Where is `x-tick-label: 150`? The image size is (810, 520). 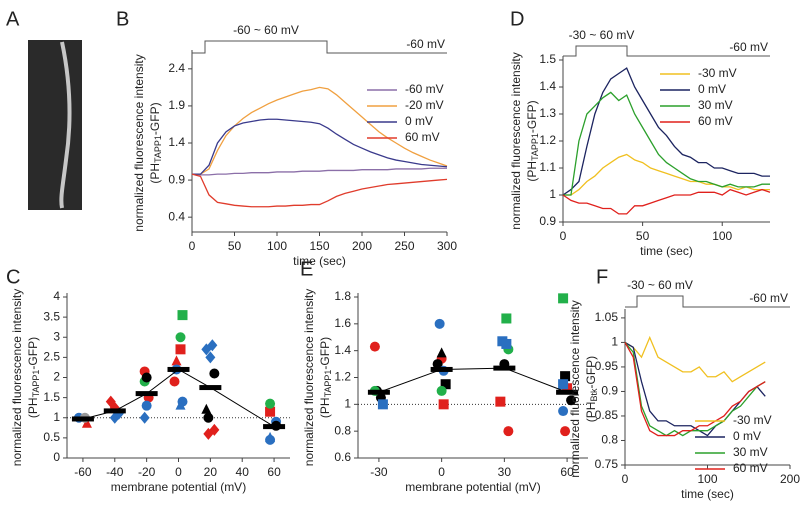
x-tick-label: 150 is located at coordinates (319, 246).